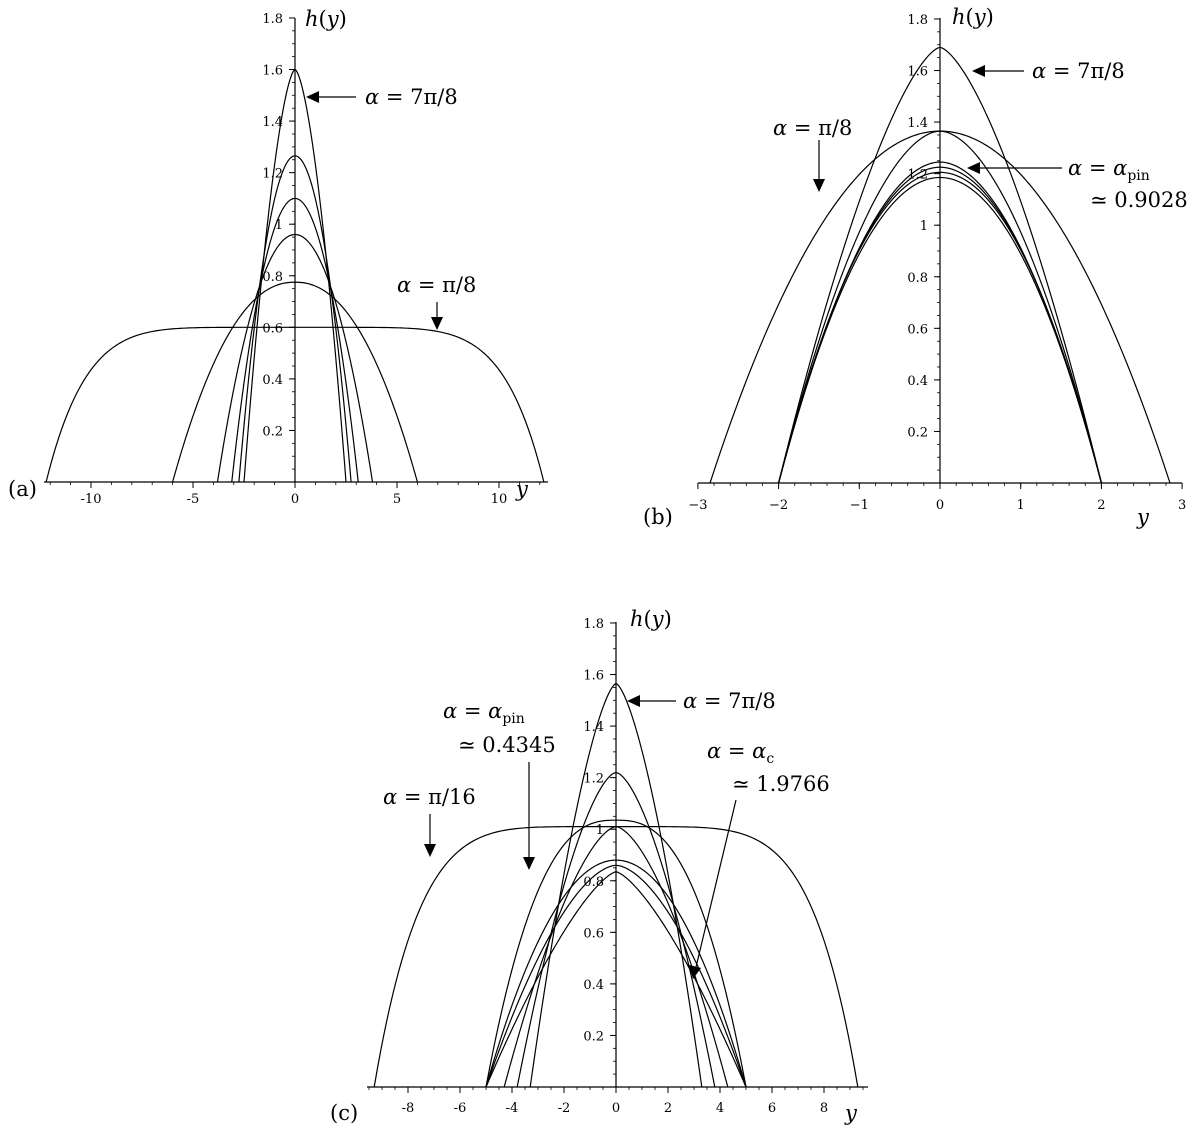 This screenshot has width=1202, height=1135. What do you see at coordinates (778, 505) in the screenshot?
I see `panel-b-x-tick-label: −2` at bounding box center [778, 505].